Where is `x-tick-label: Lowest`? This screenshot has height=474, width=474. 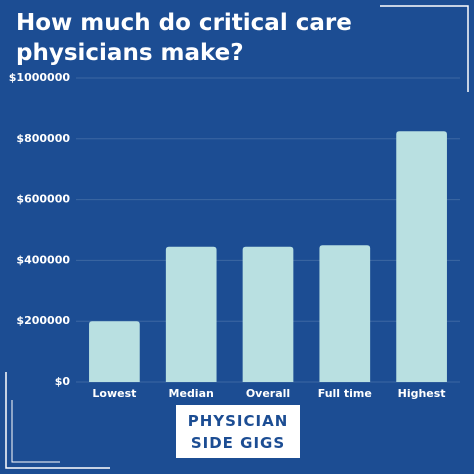
x-tick-label: Lowest is located at coordinates (114, 393).